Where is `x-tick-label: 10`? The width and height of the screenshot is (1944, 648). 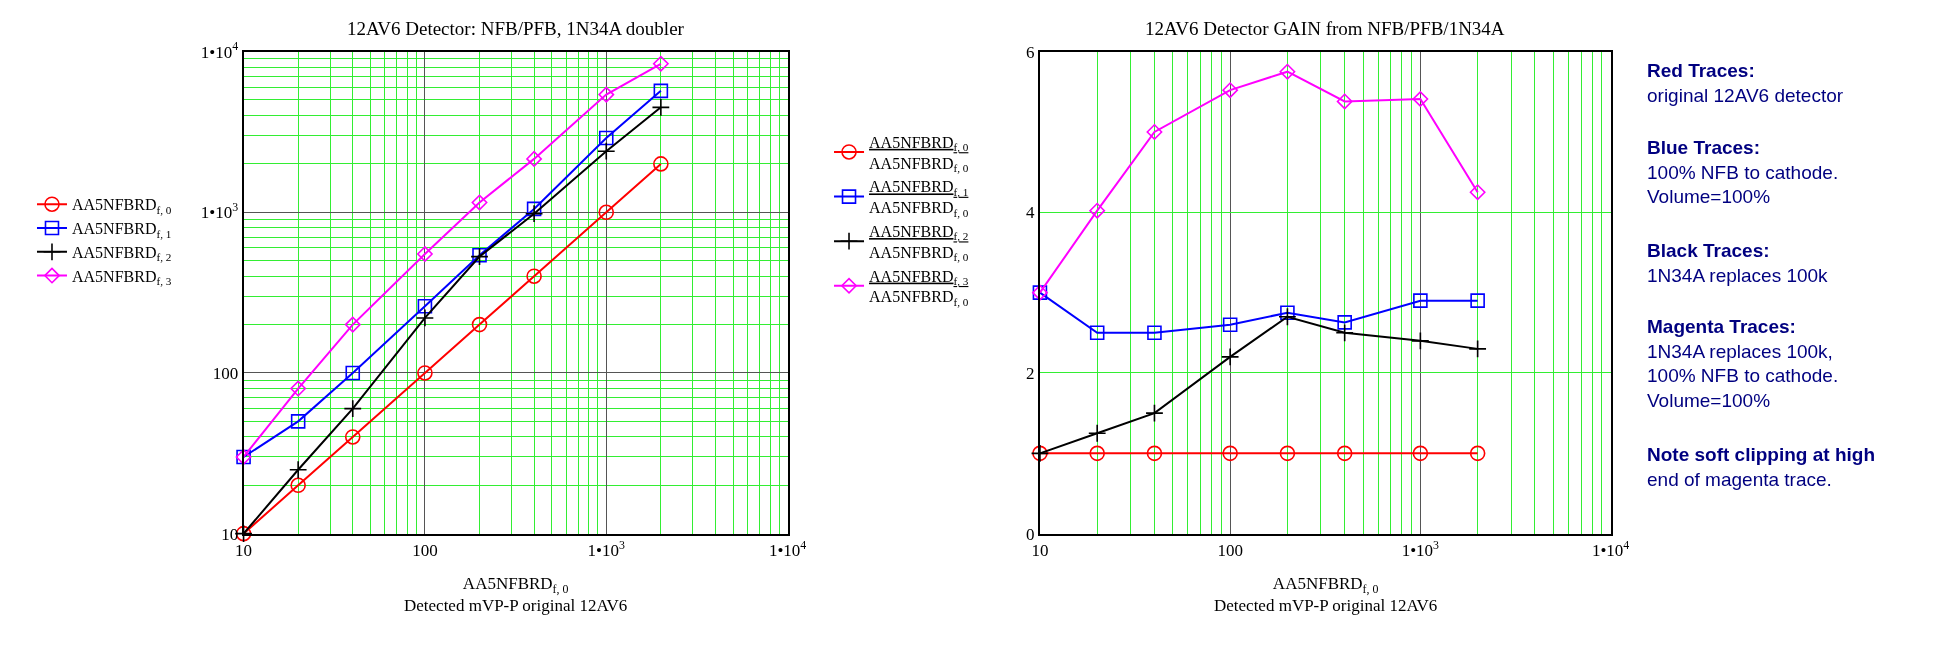 x-tick-label: 10 is located at coordinates (244, 551).